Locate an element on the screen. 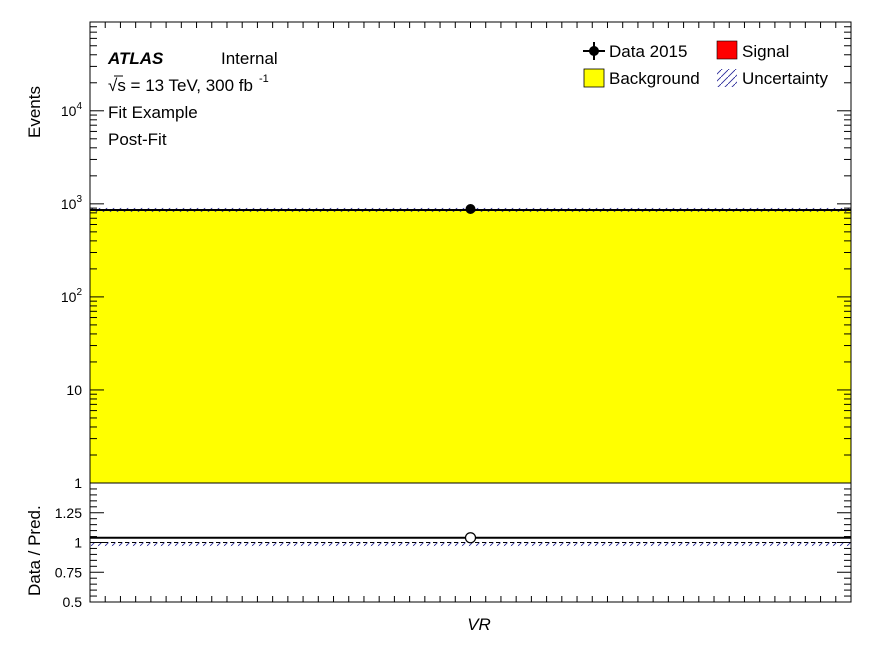  legend-entry-data: Data 2015 is located at coordinates (635, 51).